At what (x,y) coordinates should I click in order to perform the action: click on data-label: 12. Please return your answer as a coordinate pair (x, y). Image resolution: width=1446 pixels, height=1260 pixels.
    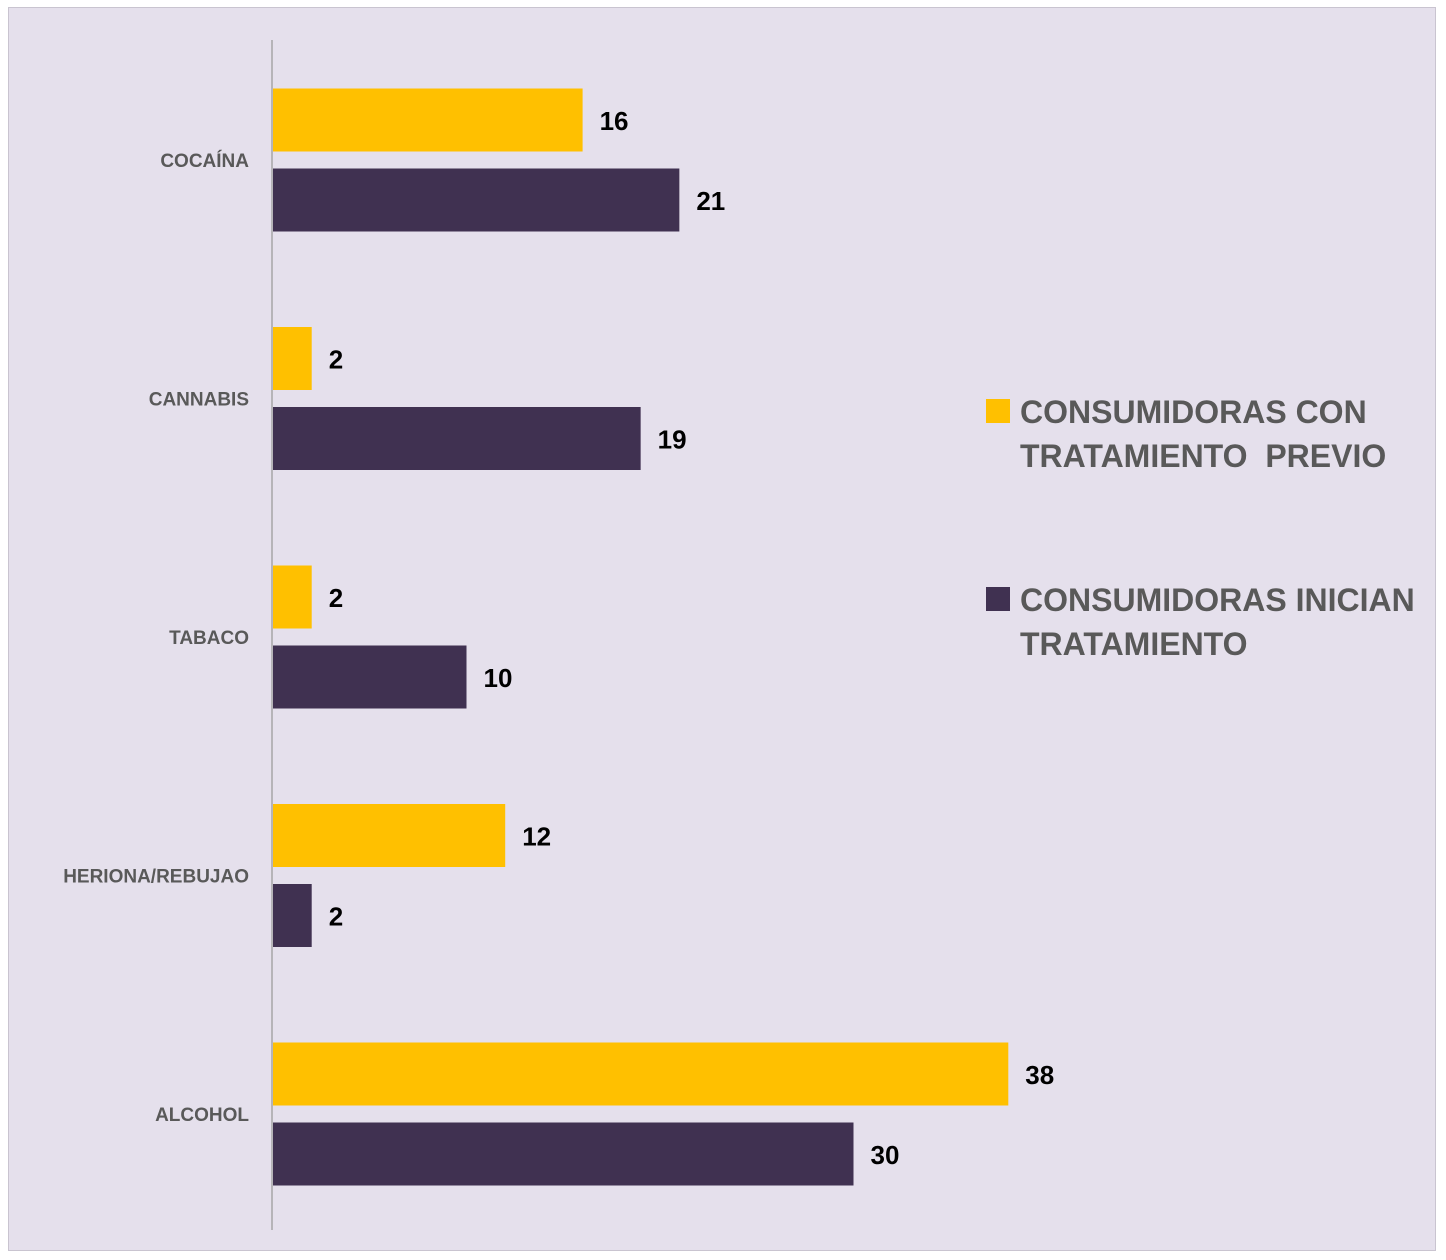
    Looking at the image, I should click on (536, 837).